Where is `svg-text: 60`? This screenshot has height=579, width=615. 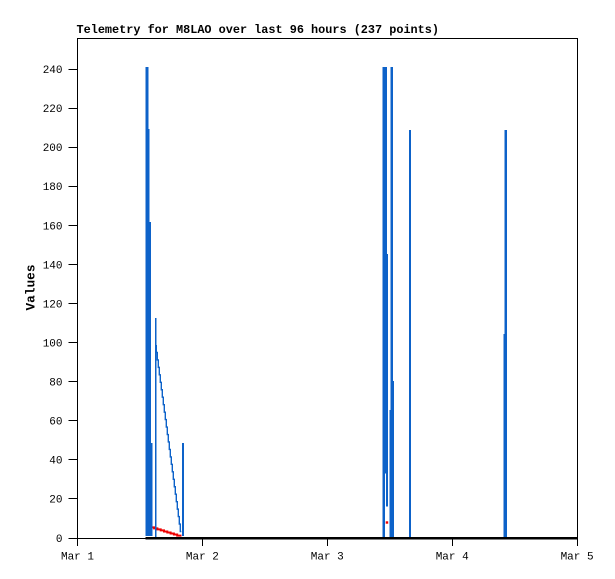
svg-text: 60 is located at coordinates (55, 423).